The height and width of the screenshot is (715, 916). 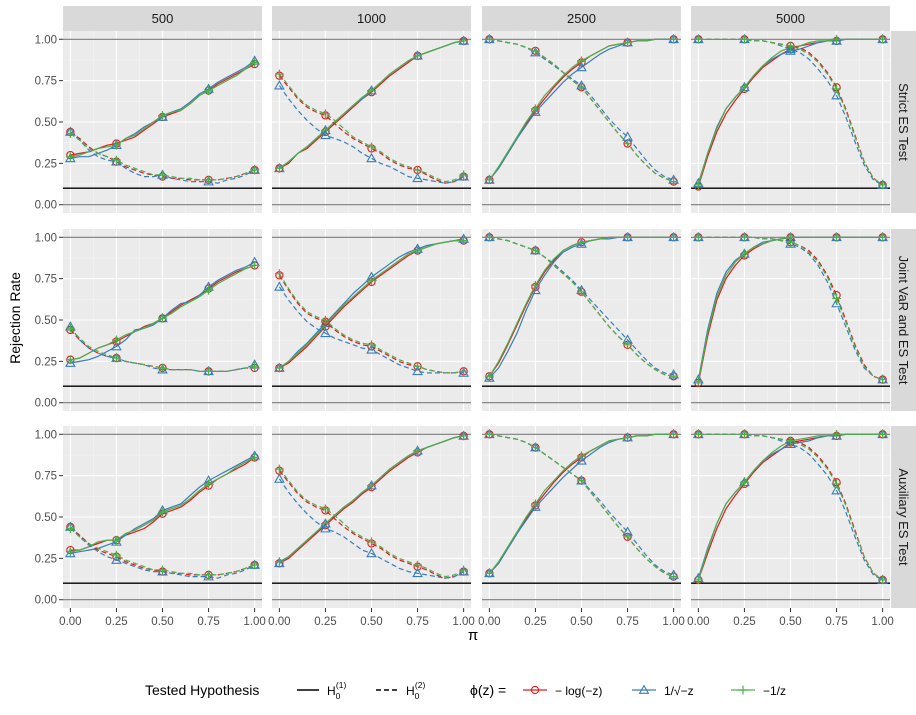 I want to click on row-strip-label: Auxiliary ES Test, so click(x=903, y=517).